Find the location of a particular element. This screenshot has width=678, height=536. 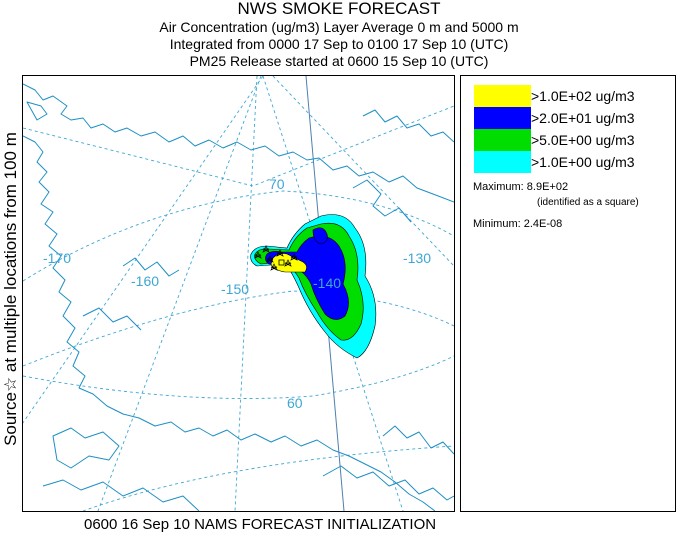

peninsula is located at coordinates (86, 448).